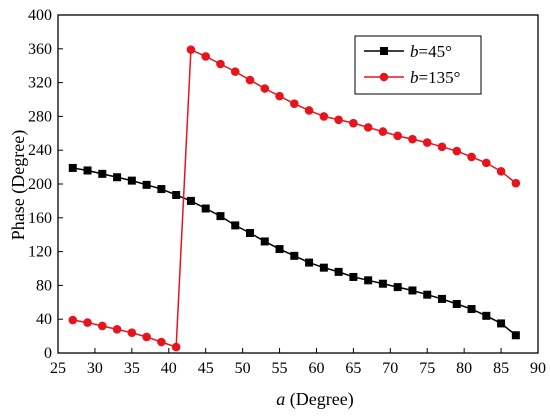 The image size is (550, 417). Describe the element at coordinates (464, 368) in the screenshot. I see `x-tick-label: 80` at that location.